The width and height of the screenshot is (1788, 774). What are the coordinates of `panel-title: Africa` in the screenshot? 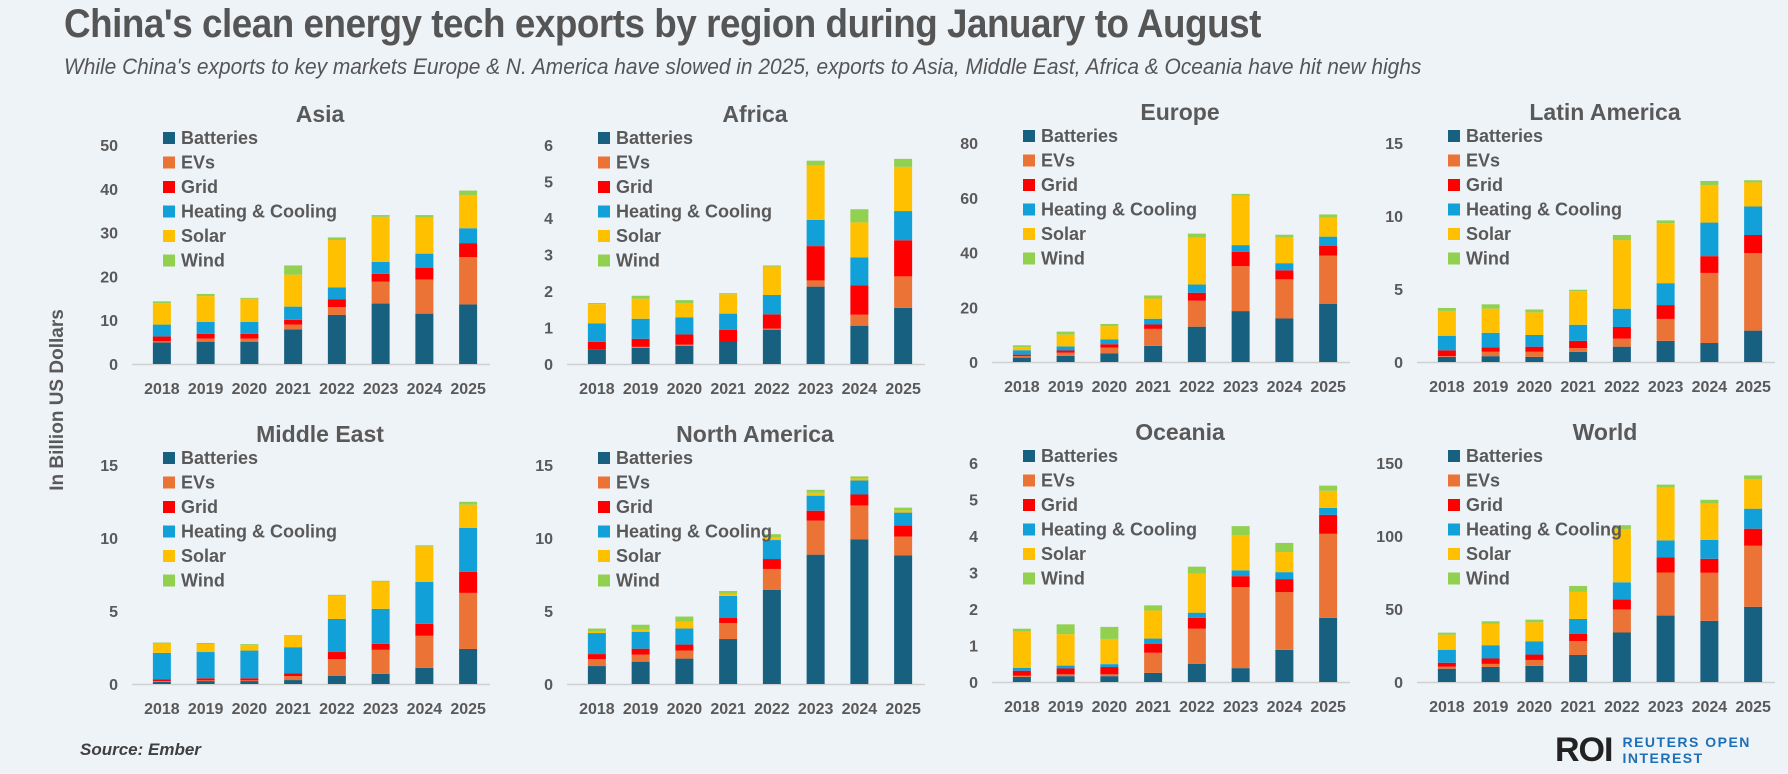 It's located at (754, 114).